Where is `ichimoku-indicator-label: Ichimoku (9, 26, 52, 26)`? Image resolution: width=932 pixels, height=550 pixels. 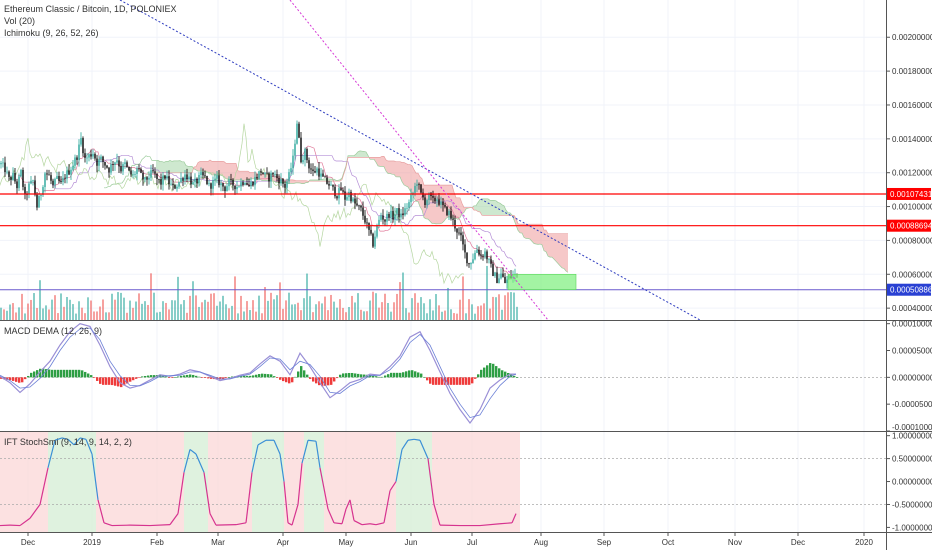
ichimoku-indicator-label: Ichimoku (9, 26, 52, 26) is located at coordinates (51, 33).